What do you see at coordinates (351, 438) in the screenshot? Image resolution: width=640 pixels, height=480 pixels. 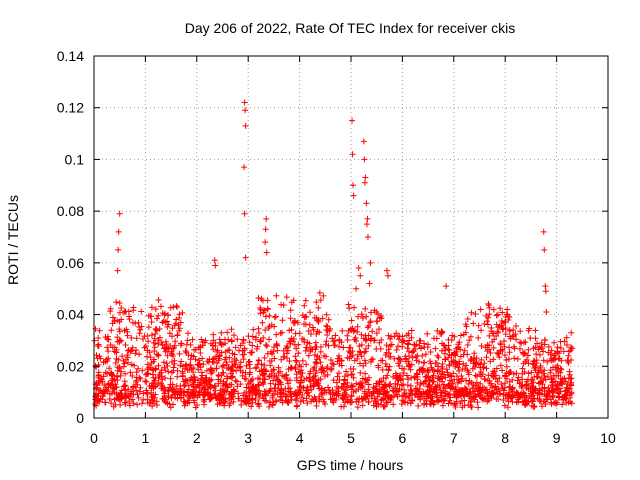 I see `x-tick-label: 5` at bounding box center [351, 438].